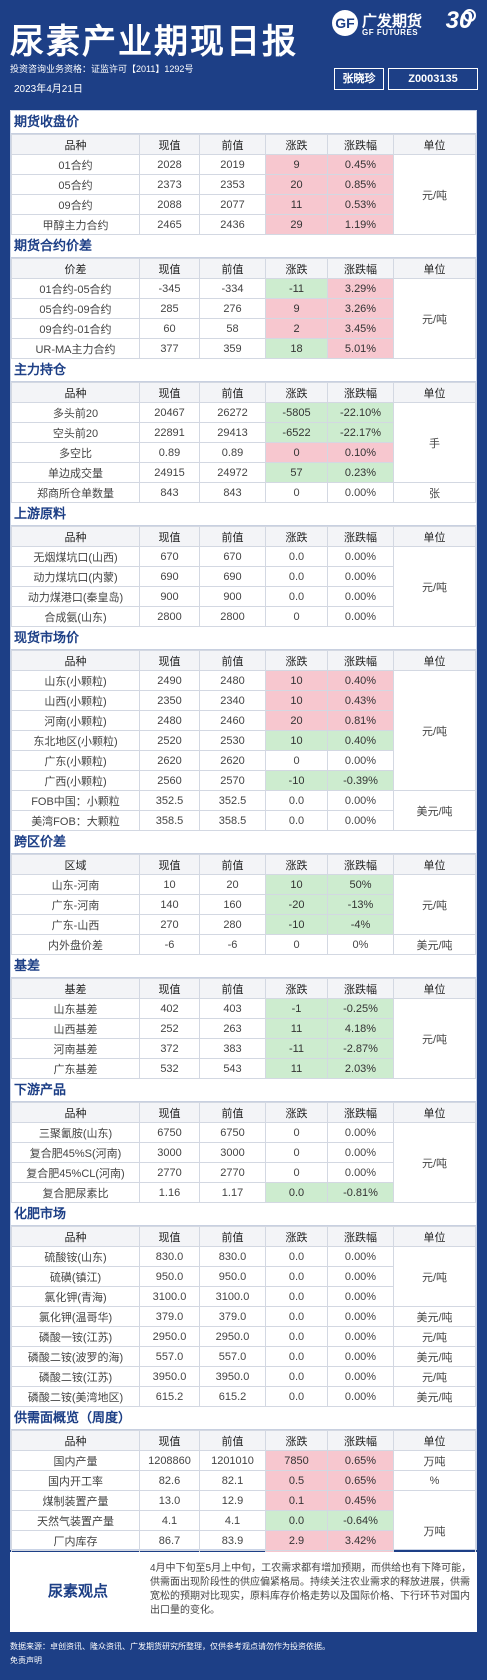  What do you see at coordinates (296, 1048) in the screenshot?
I see `cell-chg: -11` at bounding box center [296, 1048].